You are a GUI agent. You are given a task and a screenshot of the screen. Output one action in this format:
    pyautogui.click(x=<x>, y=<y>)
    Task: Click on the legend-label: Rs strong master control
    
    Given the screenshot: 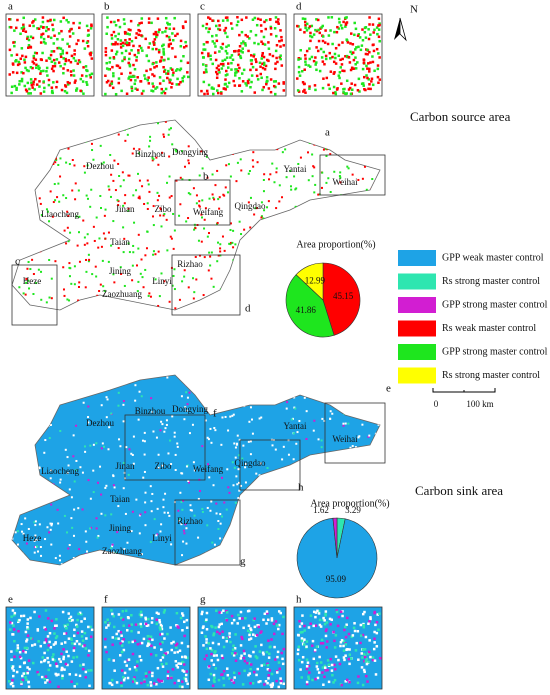 What is the action you would take?
    pyautogui.click(x=491, y=281)
    